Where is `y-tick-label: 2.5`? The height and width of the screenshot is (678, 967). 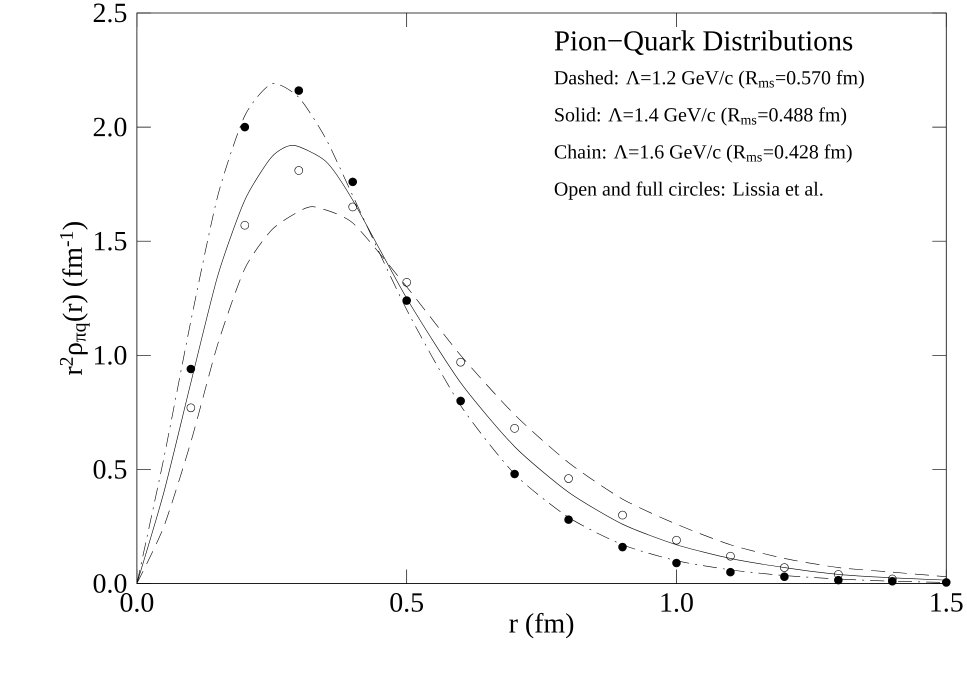
y-tick-label: 2.5 is located at coordinates (110, 12).